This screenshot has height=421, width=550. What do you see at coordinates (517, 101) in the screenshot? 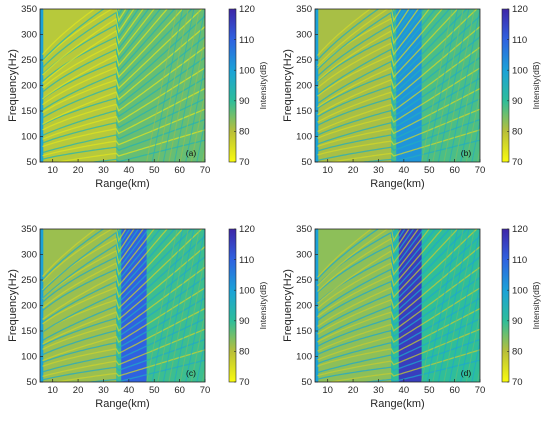
I see `colorbar-tick-label: 90` at bounding box center [517, 101].